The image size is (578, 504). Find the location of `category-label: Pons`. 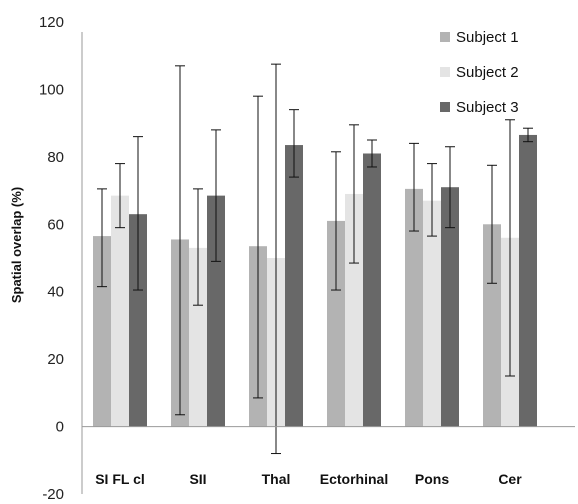

category-label: Pons is located at coordinates (432, 479).